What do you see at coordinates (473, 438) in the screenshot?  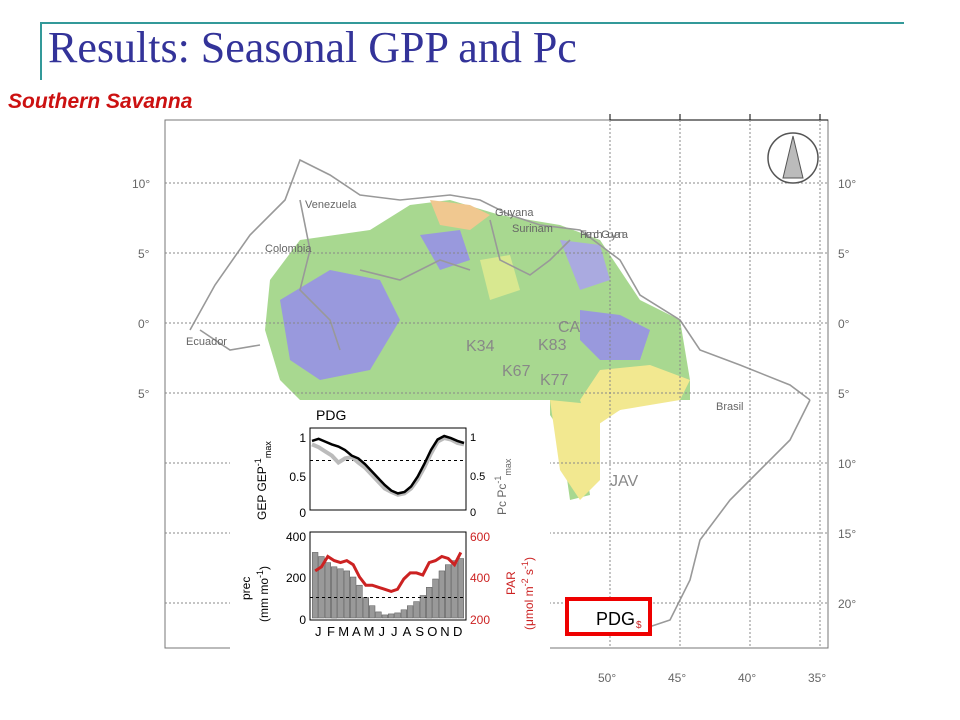 I see `top-right-tick: 1` at bounding box center [473, 438].